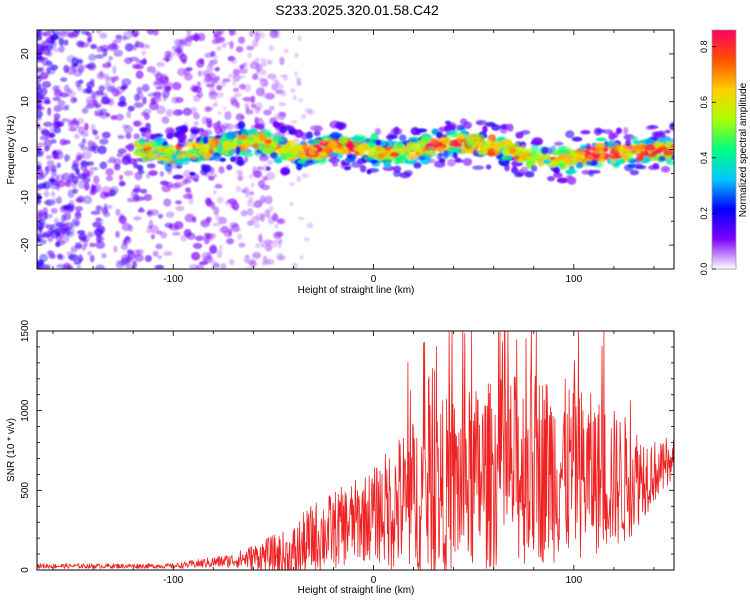  Describe the element at coordinates (11, 150) in the screenshot. I see `spectrogram-y-label: Frequency (Hz)` at that location.